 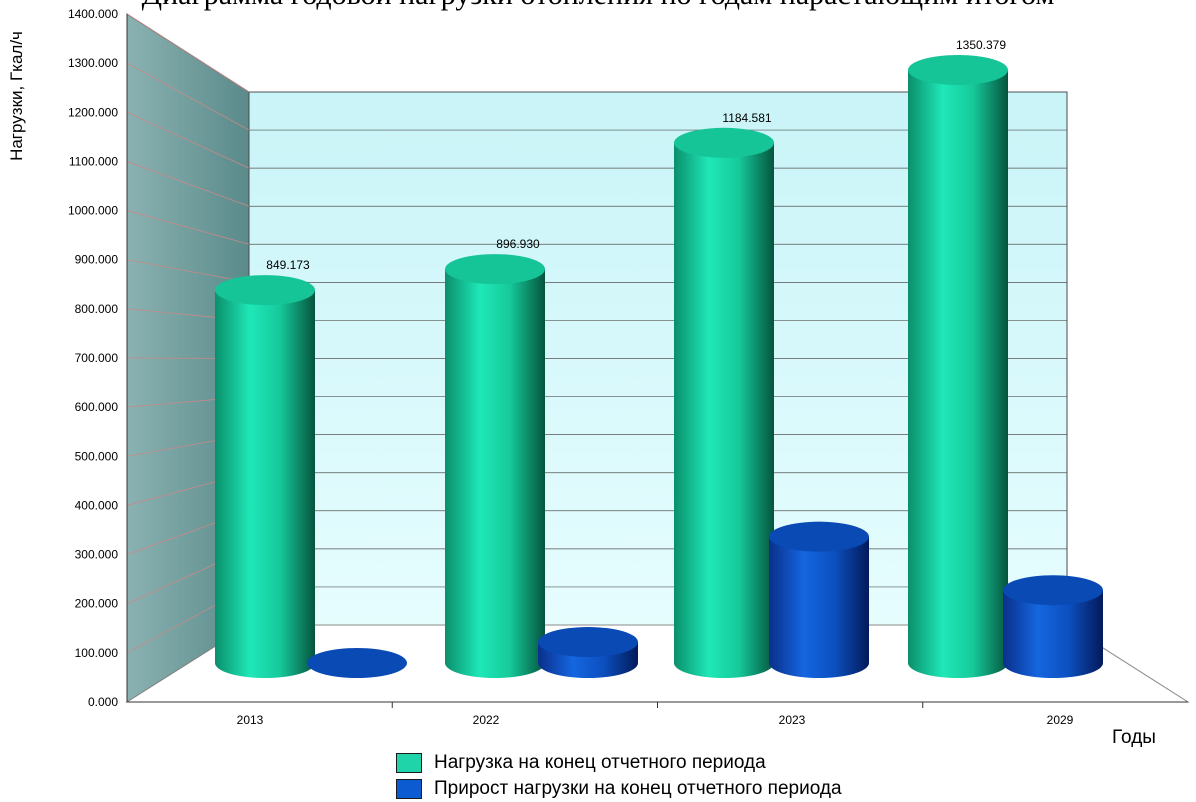 I want to click on x-tick-label: 2023, so click(x=792, y=720).